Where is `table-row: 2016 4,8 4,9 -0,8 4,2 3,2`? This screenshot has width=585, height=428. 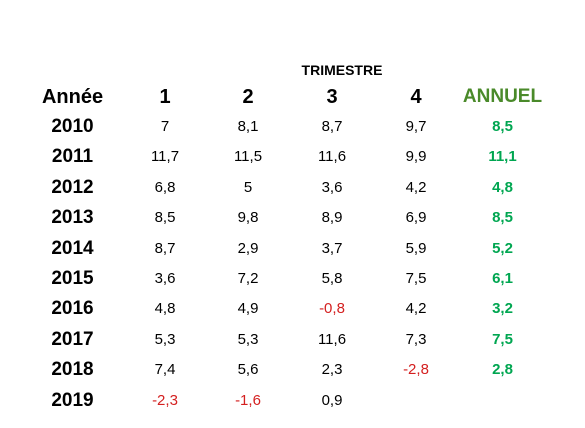
table-row: 2016 4,8 4,9 -0,8 4,2 3,2 is located at coordinates (292, 309).